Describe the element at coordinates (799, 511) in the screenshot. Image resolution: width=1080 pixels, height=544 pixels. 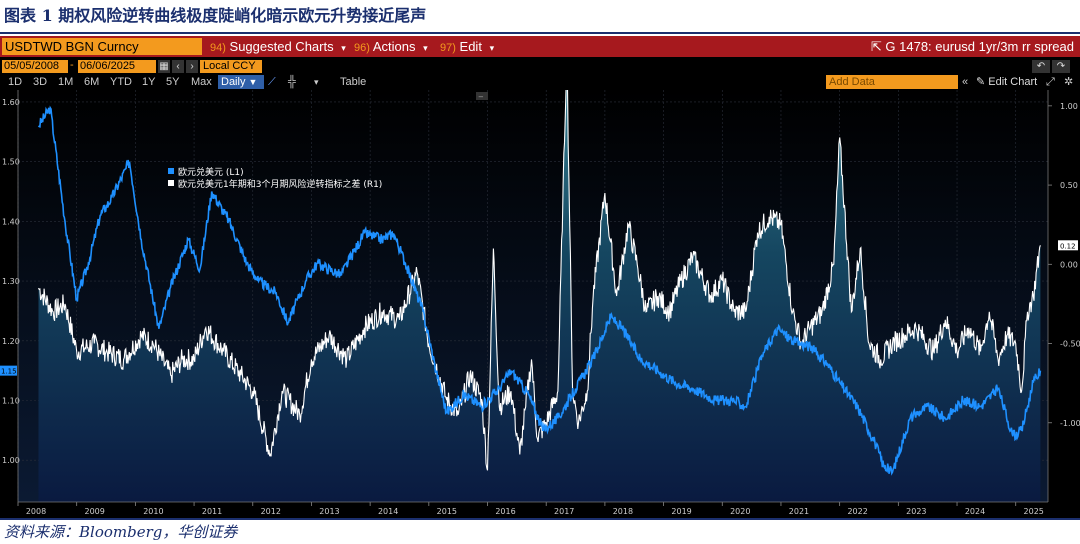
I see `x-tick-label: 2021` at that location.